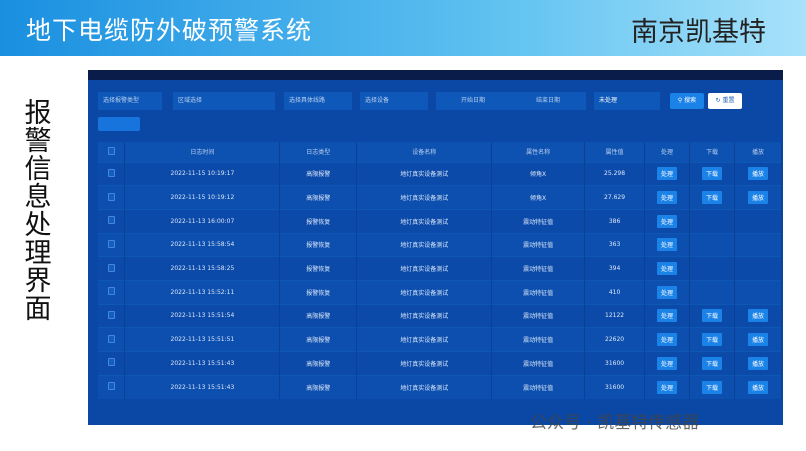 The image size is (806, 451). I want to click on col-type: 日志类型, so click(318, 152).